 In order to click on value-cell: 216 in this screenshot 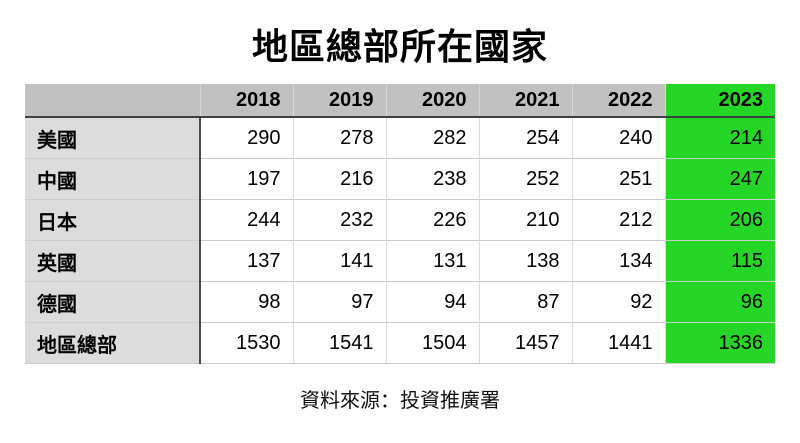, I will do `click(339, 179)`.